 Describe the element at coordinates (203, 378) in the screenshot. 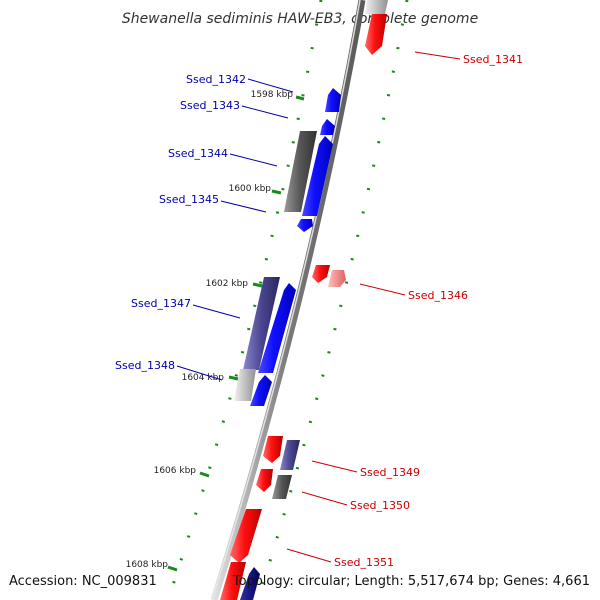

I see `tick-label-1604: 1604 kbp` at that location.